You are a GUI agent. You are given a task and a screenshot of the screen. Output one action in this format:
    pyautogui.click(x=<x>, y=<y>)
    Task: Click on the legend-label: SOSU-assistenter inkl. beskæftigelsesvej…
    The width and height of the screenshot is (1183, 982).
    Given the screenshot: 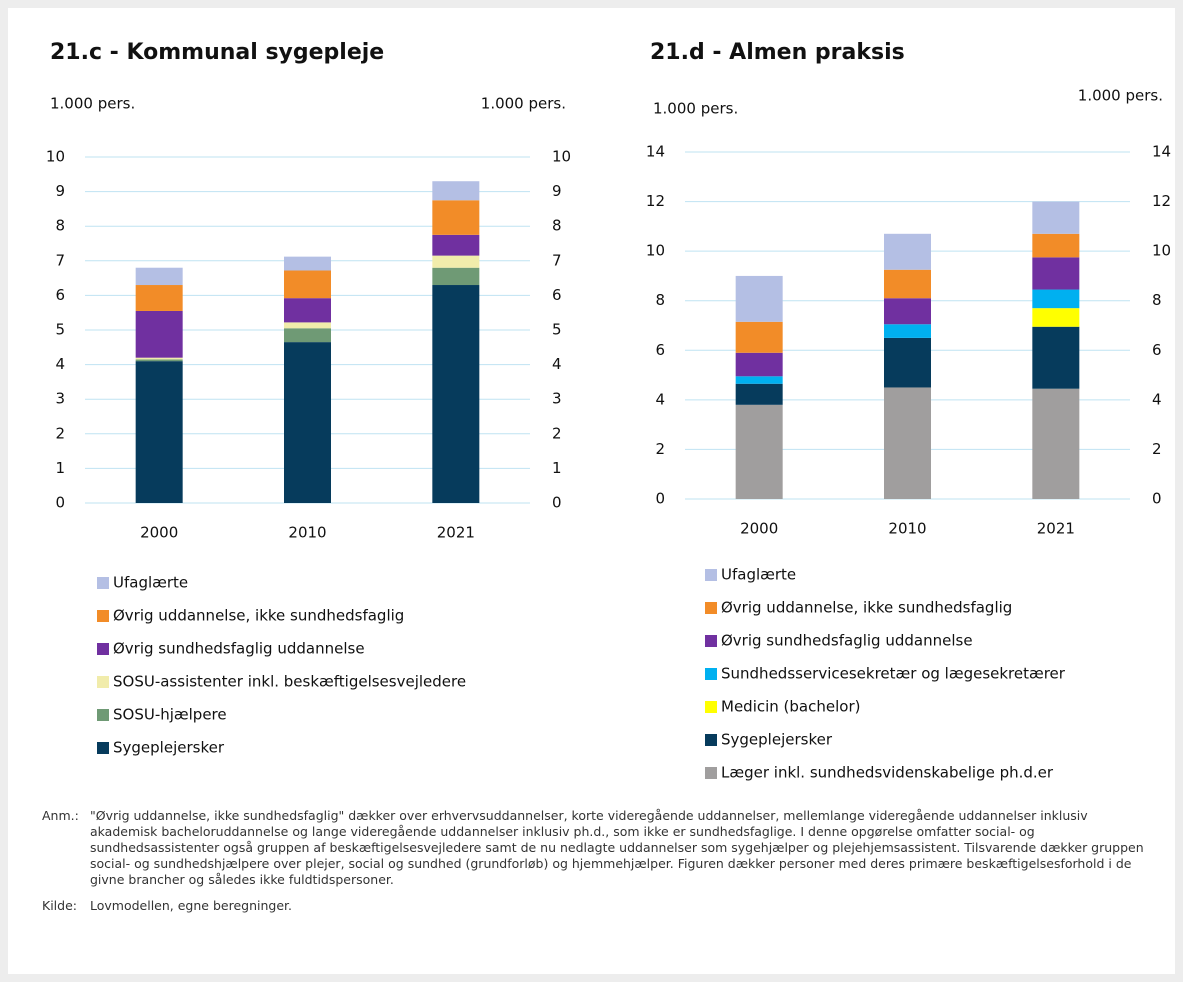 What is the action you would take?
    pyautogui.click(x=289, y=682)
    